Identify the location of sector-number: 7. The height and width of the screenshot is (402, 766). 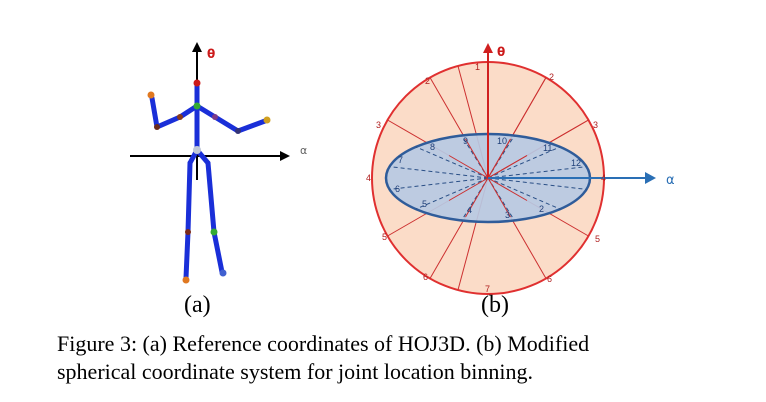
(487, 289).